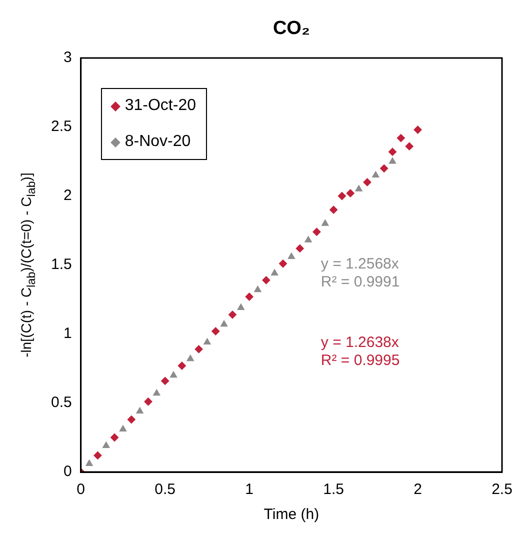  What do you see at coordinates (502, 489) in the screenshot?
I see `x-tick-label: 2.5` at bounding box center [502, 489].